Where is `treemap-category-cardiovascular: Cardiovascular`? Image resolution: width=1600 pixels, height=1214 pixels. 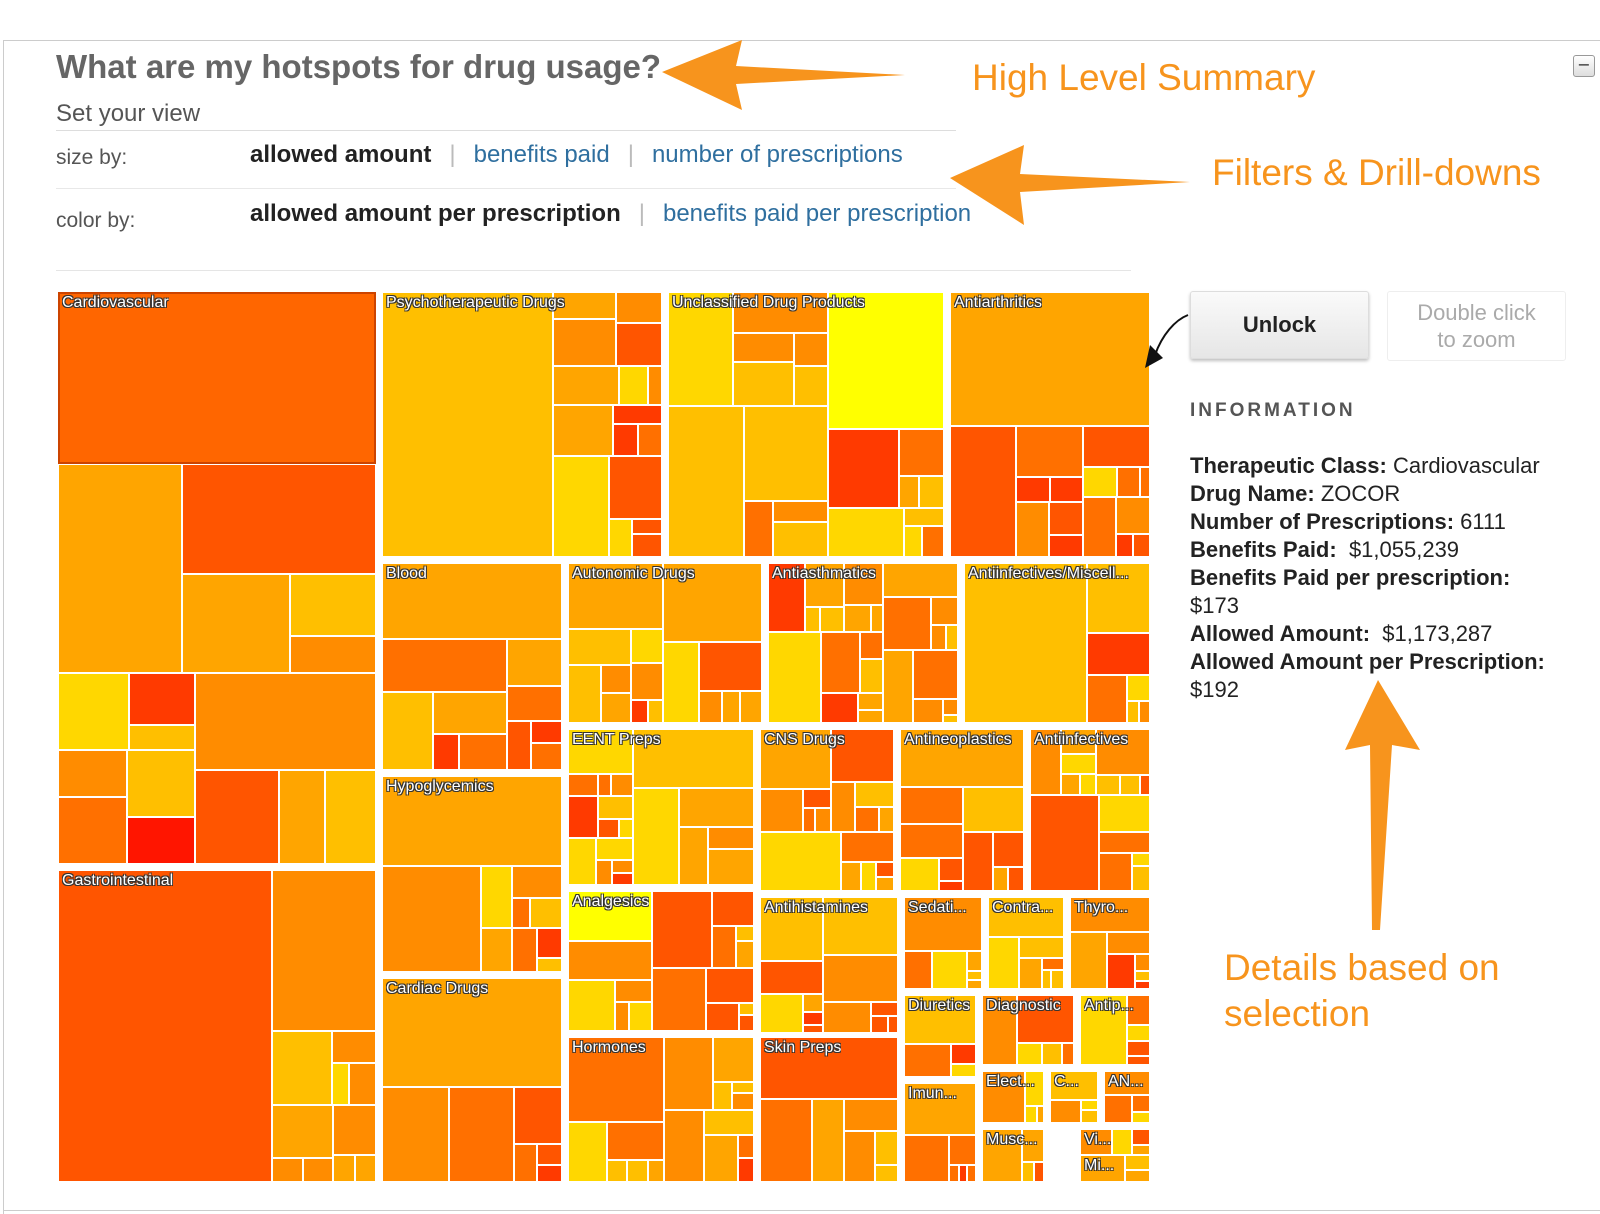 treemap-category-cardiovascular: Cardiovascular is located at coordinates (217, 578).